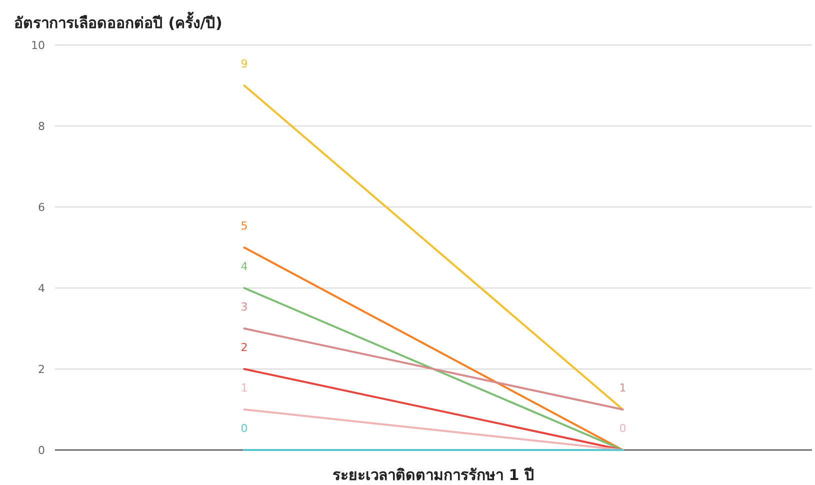 The image size is (815, 485). Describe the element at coordinates (244, 347) in the screenshot. I see `data-label: 2` at that location.